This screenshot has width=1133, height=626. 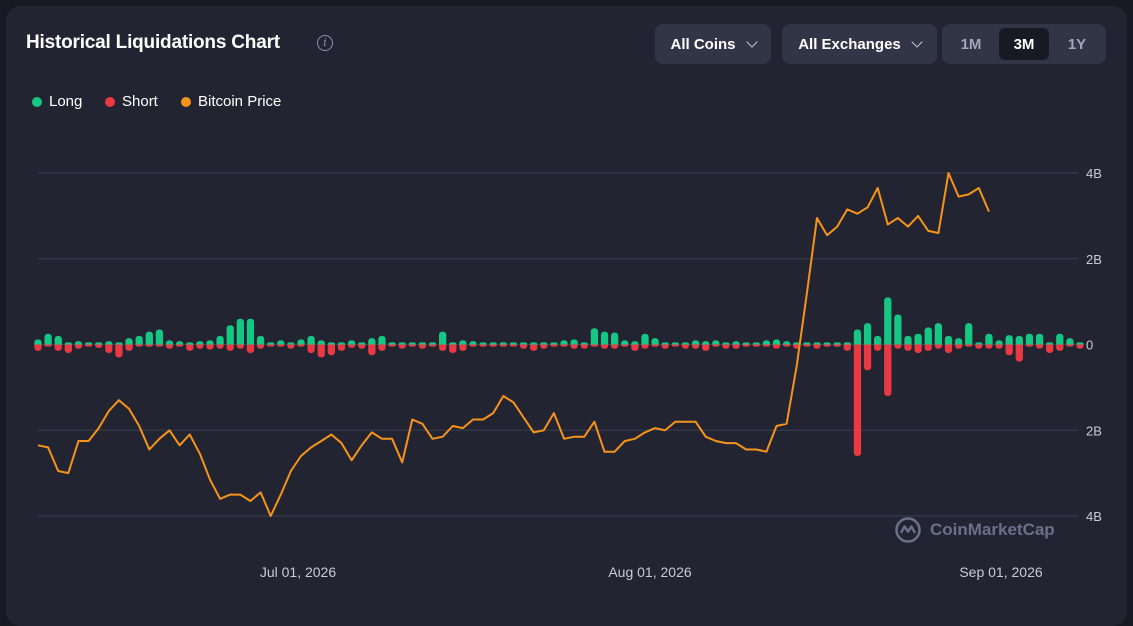 I want to click on legend-bitcoin-price: Bitcoin Price, so click(x=231, y=101).